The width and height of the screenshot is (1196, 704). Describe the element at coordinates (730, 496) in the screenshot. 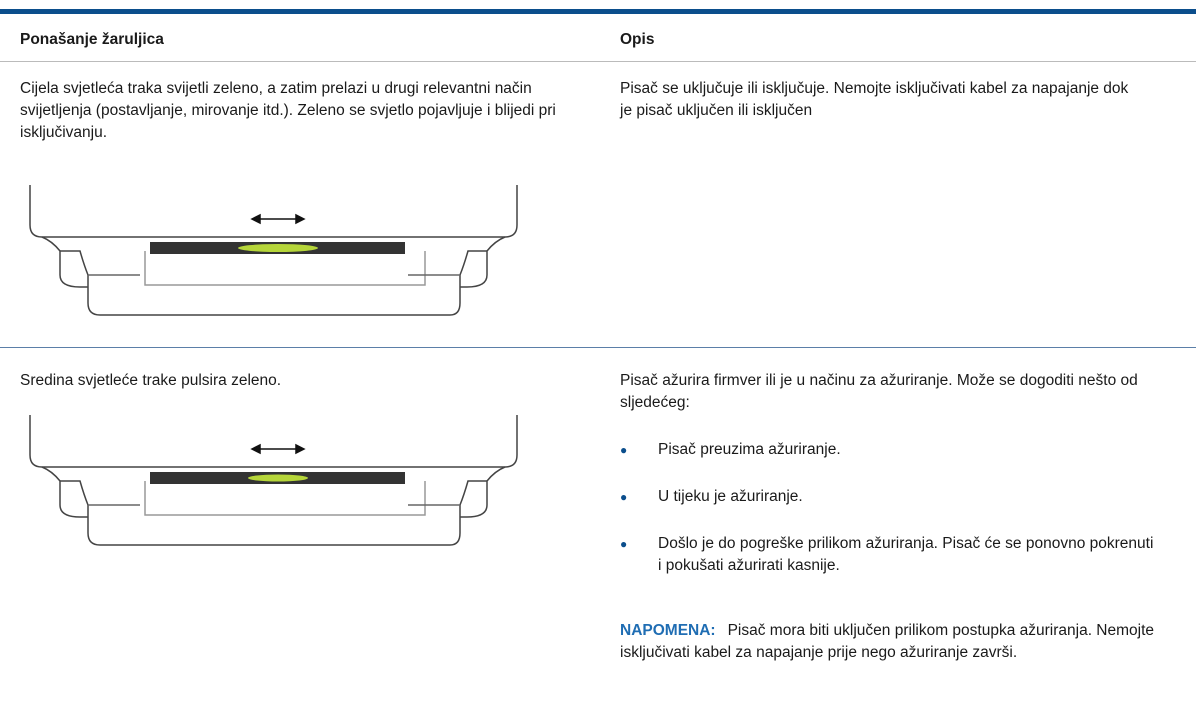

I see `list-item: U tijeku je ažuriranje.` at that location.